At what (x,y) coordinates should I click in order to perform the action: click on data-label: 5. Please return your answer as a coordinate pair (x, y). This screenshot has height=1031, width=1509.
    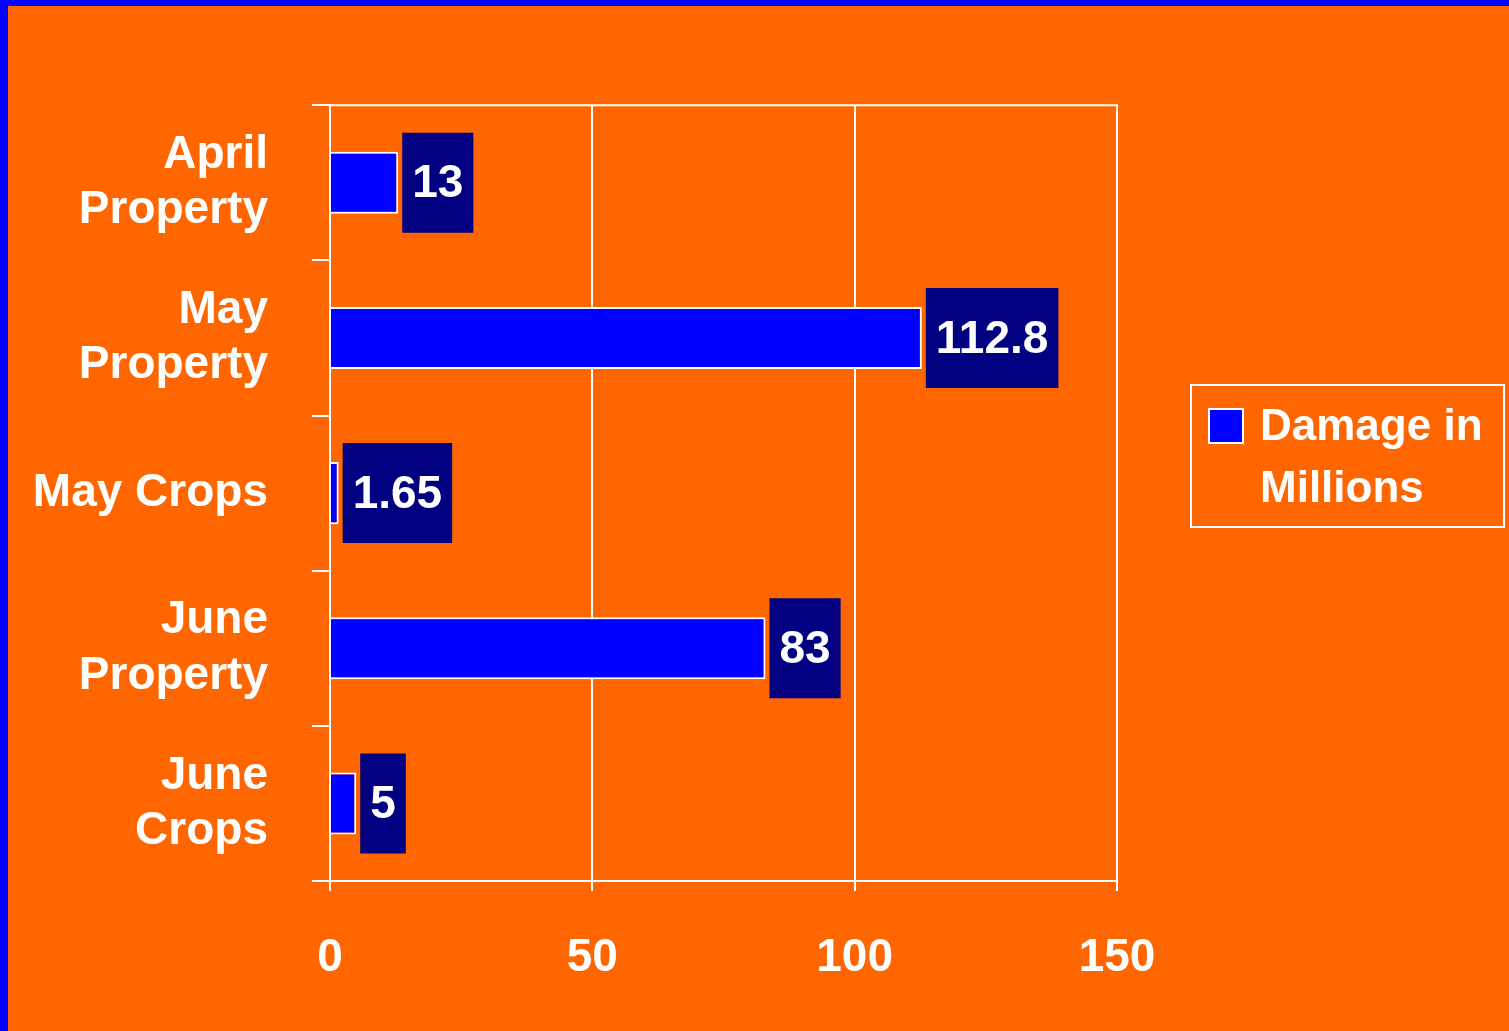
    Looking at the image, I should click on (383, 802).